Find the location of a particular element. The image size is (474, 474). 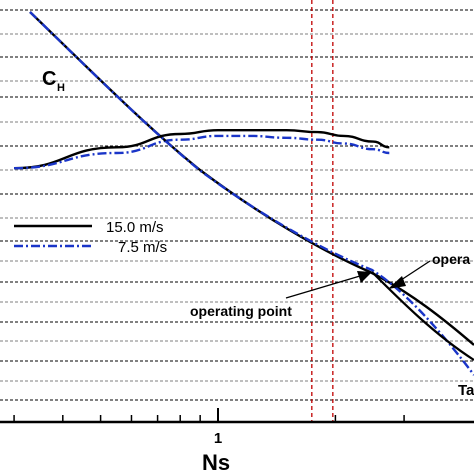

axes is located at coordinates (237, 416).